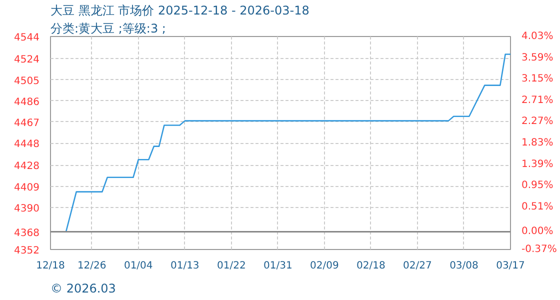 The height and width of the screenshot is (300, 560). I want to click on y2-tick-label: 0.51%, so click(538, 206).